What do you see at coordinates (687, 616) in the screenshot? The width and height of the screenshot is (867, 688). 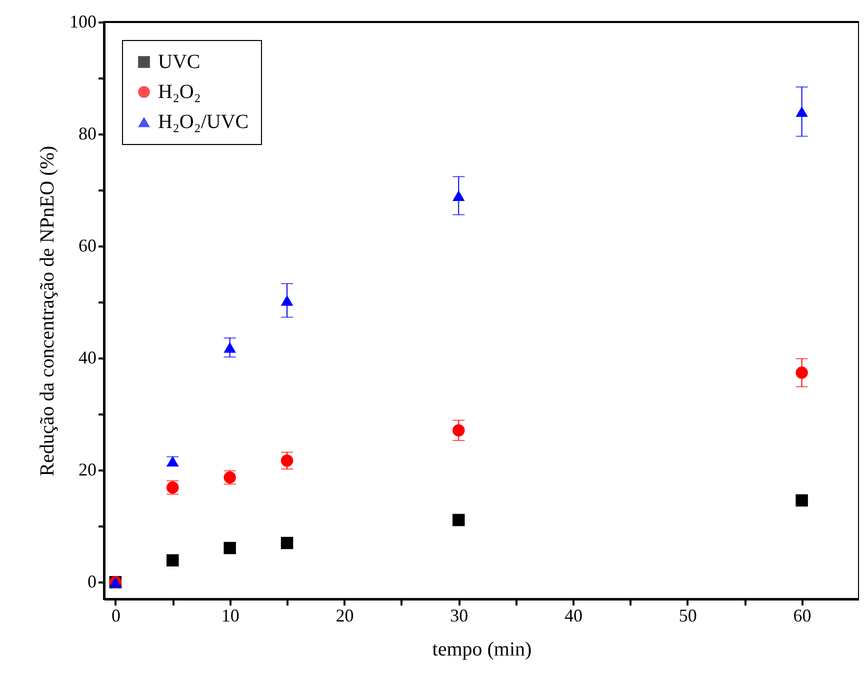 I see `x-tick-label: 50` at bounding box center [687, 616].